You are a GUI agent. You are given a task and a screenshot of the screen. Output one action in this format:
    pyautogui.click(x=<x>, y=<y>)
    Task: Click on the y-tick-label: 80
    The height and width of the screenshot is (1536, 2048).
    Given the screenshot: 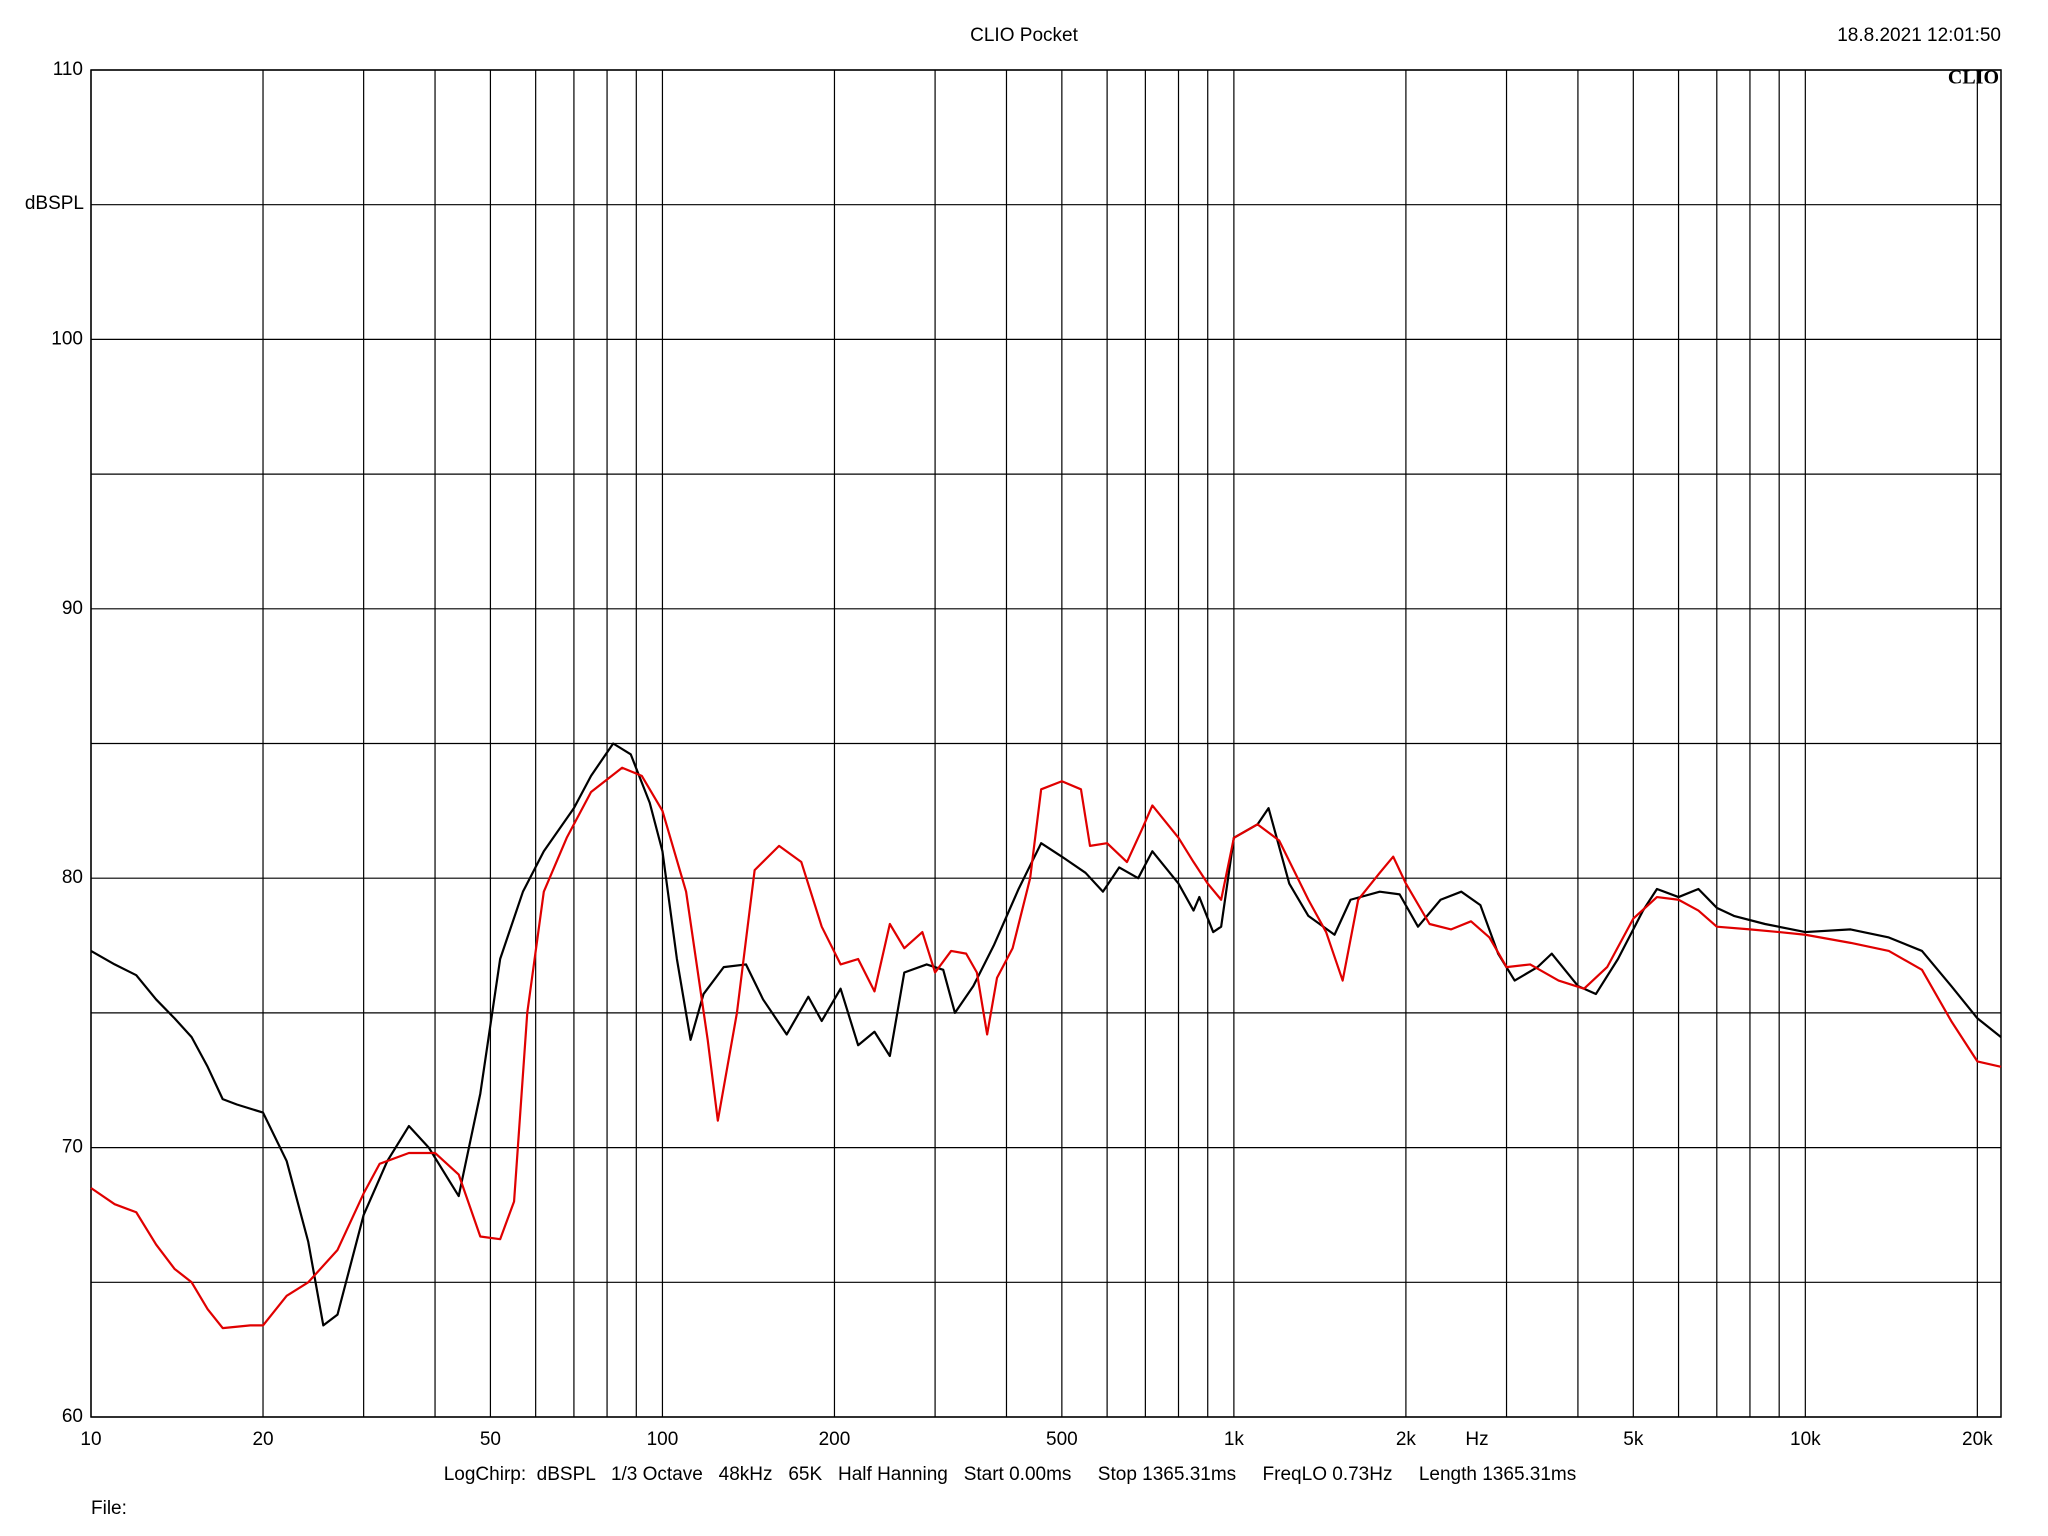 What is the action you would take?
    pyautogui.click(x=72, y=877)
    